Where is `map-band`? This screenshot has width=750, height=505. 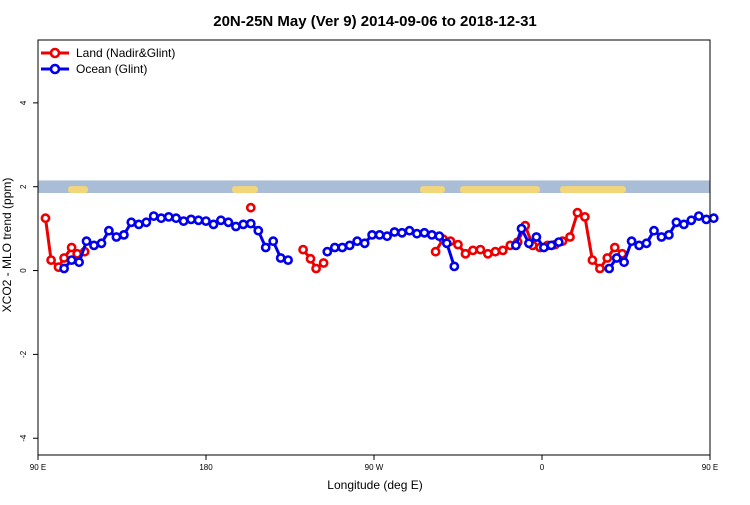
map-band is located at coordinates (374, 187).